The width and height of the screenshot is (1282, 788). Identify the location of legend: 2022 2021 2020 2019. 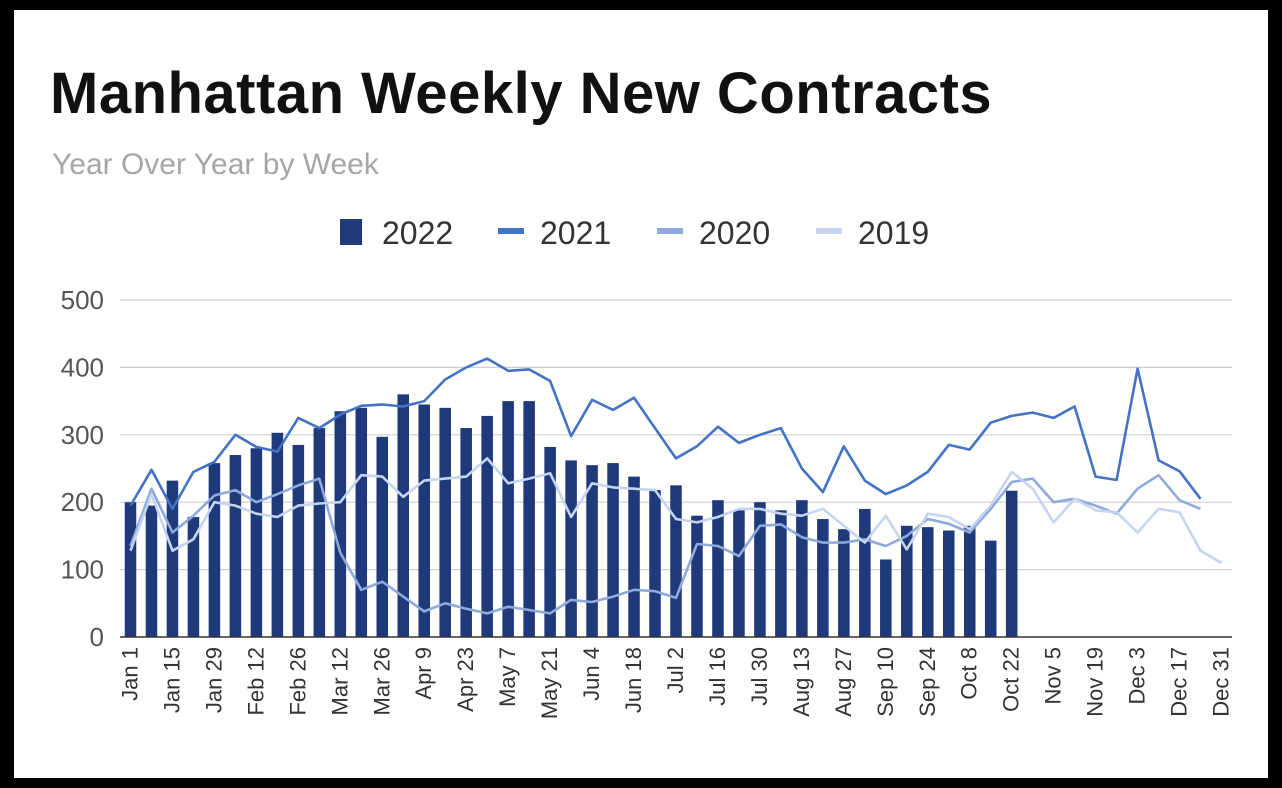
(634, 233).